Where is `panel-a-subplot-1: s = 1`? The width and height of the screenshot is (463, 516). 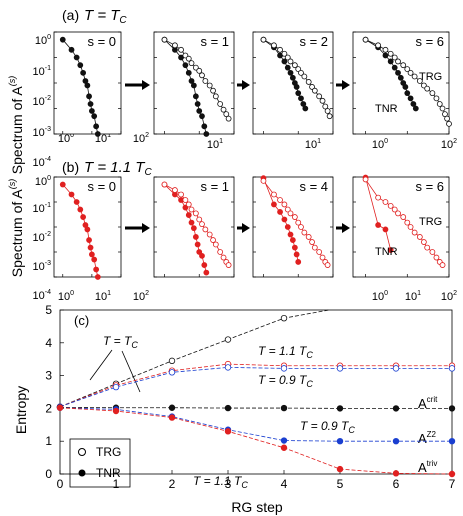 panel-a-subplot-1: s = 1 is located at coordinates (194, 84).